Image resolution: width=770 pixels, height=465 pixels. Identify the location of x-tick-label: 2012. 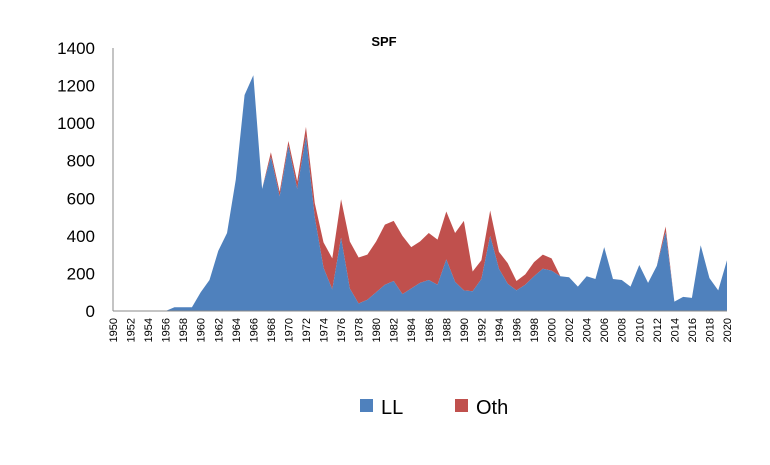
(658, 330).